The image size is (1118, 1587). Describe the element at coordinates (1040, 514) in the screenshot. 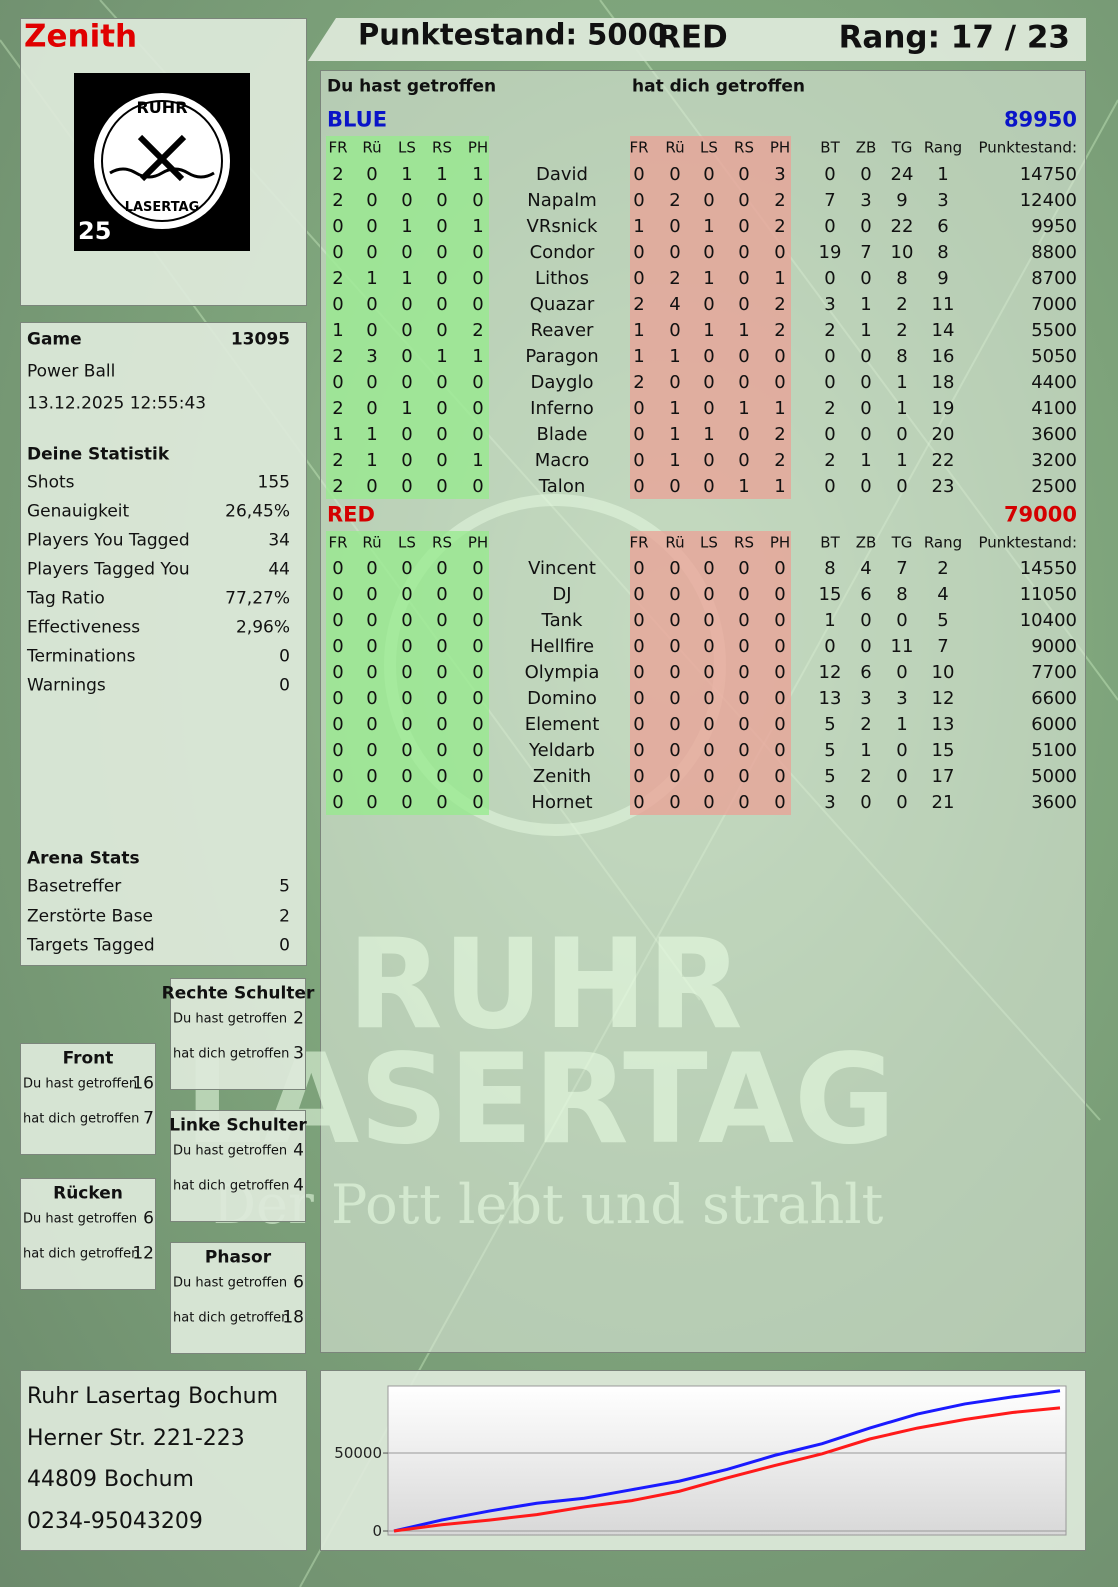

I see `team-total: 79000` at that location.